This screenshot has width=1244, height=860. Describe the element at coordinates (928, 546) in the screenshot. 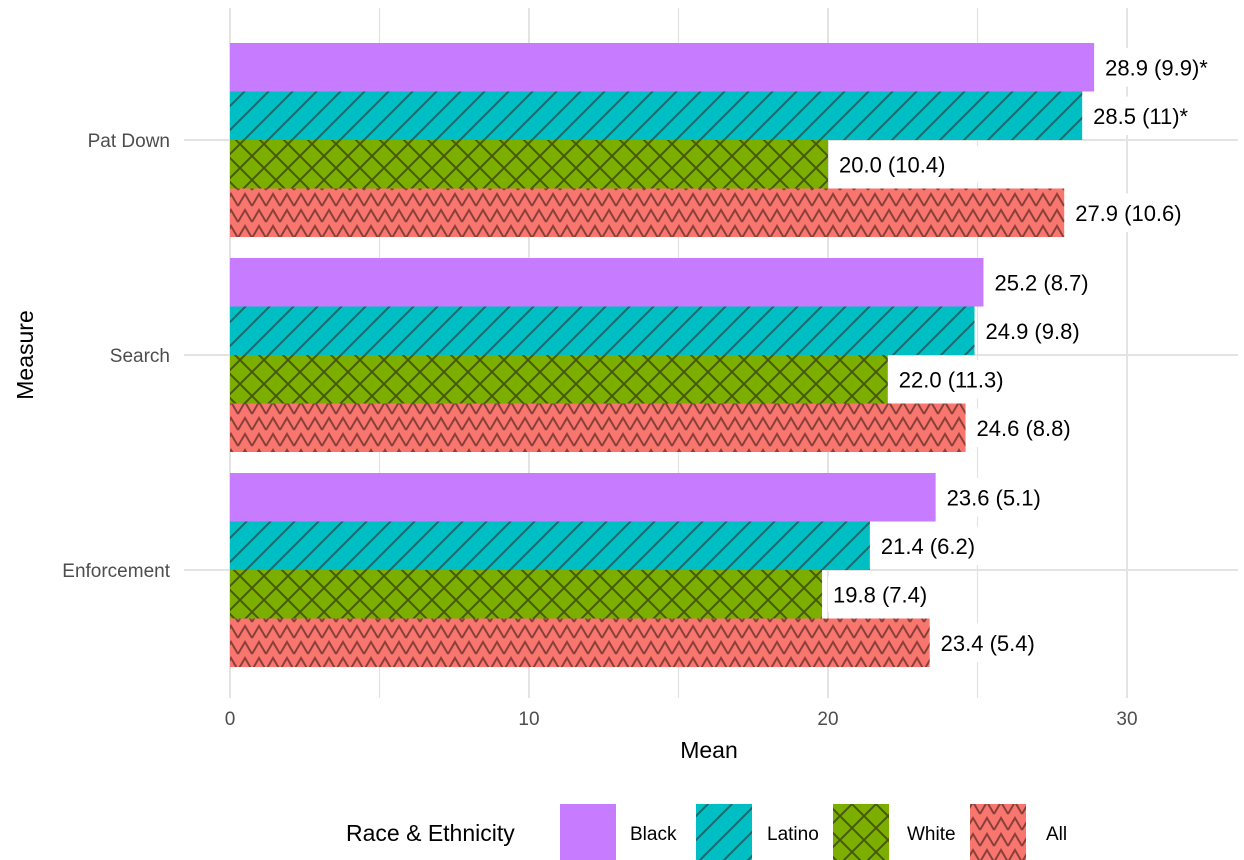

I see `data-label: 21.4 (6.2)` at that location.